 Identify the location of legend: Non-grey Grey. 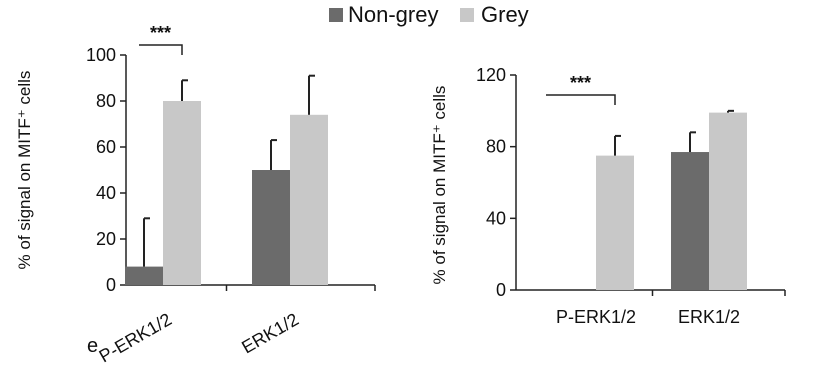
(429, 14).